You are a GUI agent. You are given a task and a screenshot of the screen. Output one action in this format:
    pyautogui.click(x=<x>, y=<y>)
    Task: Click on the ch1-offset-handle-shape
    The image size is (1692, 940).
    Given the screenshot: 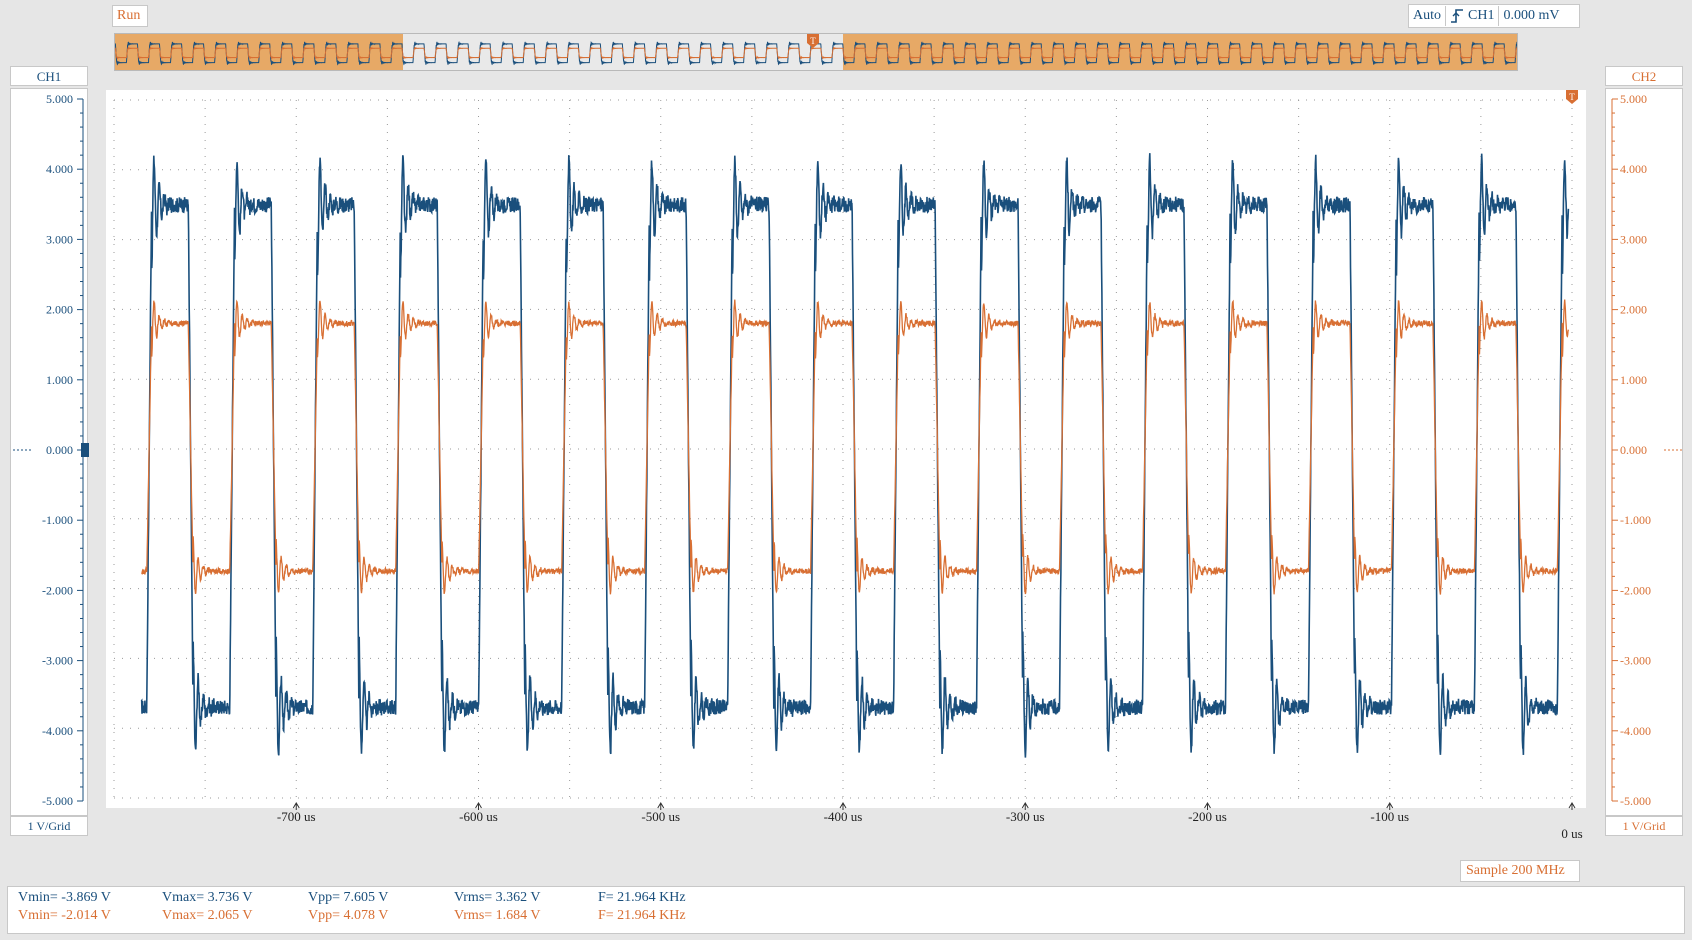 What is the action you would take?
    pyautogui.click(x=85, y=450)
    